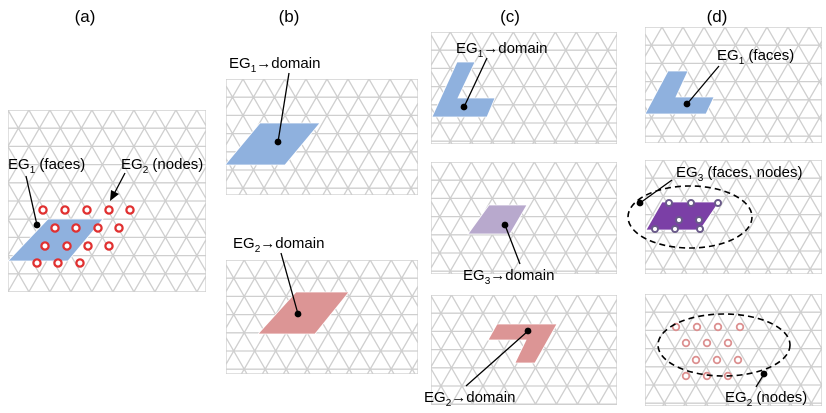 Image resolution: width=826 pixels, height=413 pixels. What do you see at coordinates (717, 16) in the screenshot?
I see `column-label-d: (d)` at bounding box center [717, 16].